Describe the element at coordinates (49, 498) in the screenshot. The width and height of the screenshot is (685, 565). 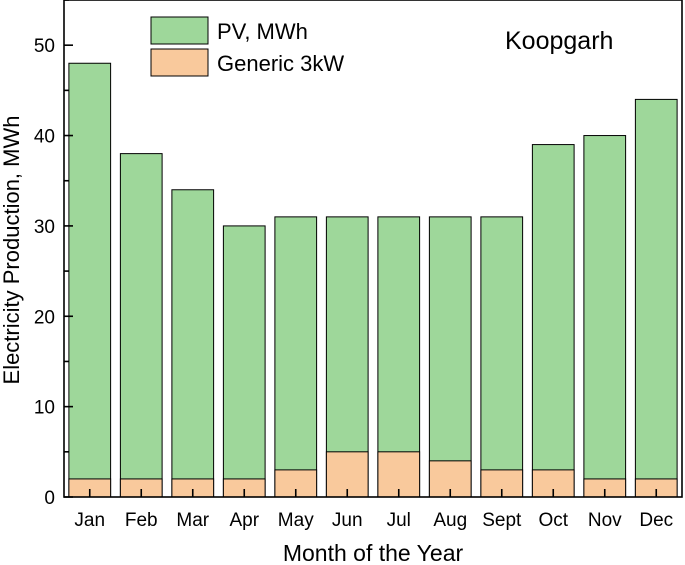
I see `y-tick-label-0: 0` at that location.